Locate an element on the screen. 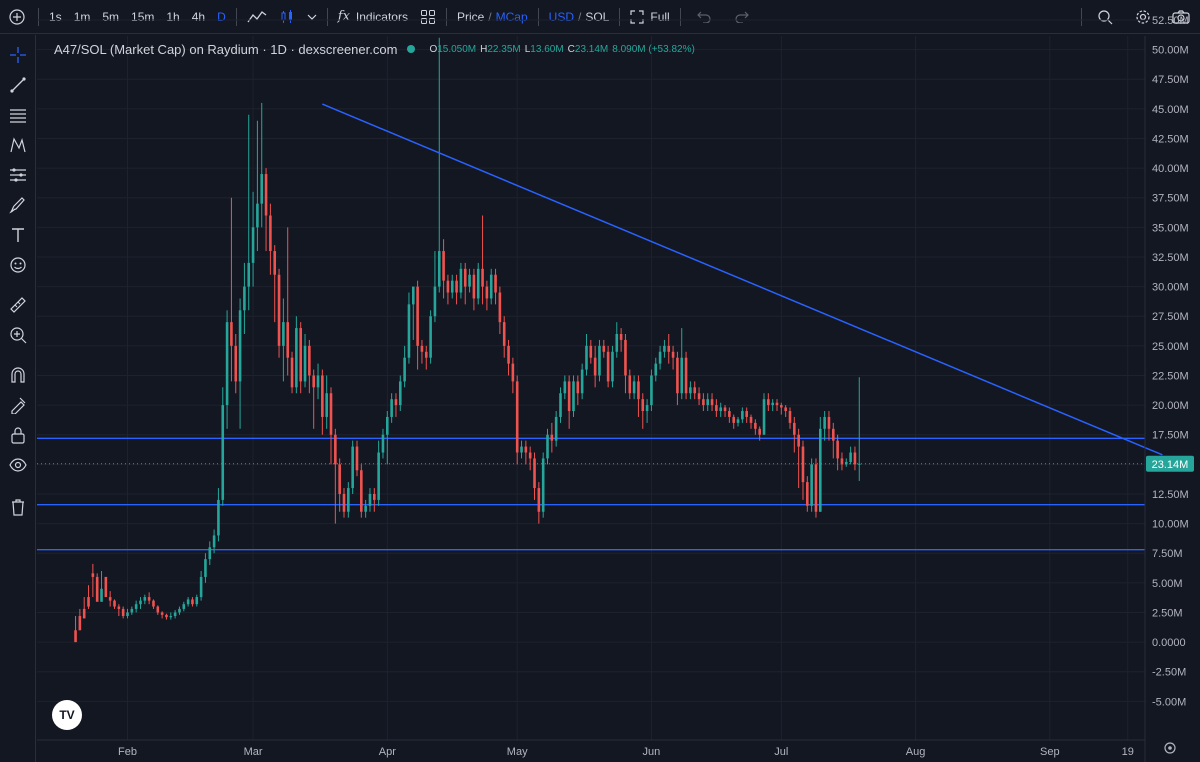  interval-d: D is located at coordinates (221, 16).